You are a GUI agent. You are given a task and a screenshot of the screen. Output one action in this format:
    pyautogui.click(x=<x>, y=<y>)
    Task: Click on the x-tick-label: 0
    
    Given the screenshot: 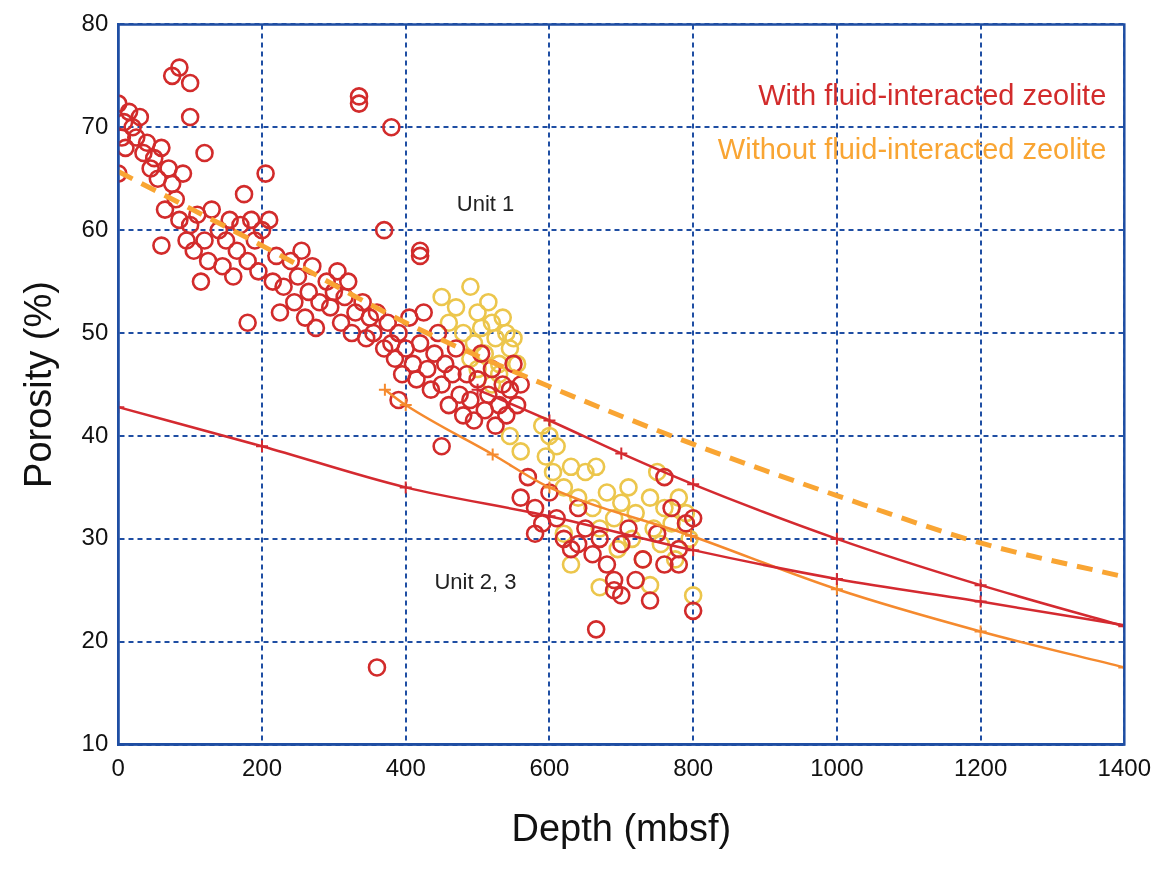 What is the action you would take?
    pyautogui.click(x=118, y=767)
    